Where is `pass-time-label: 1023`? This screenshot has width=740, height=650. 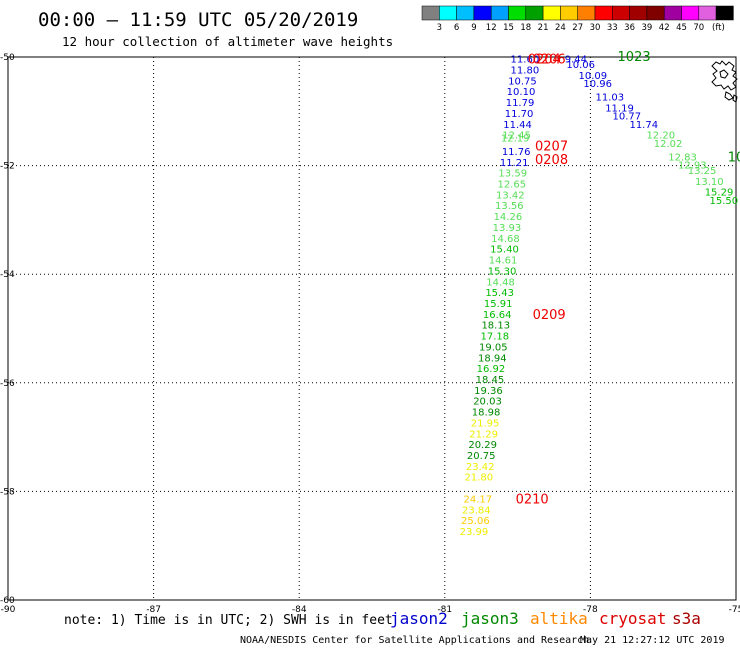 pass-time-label: 1023 is located at coordinates (634, 57).